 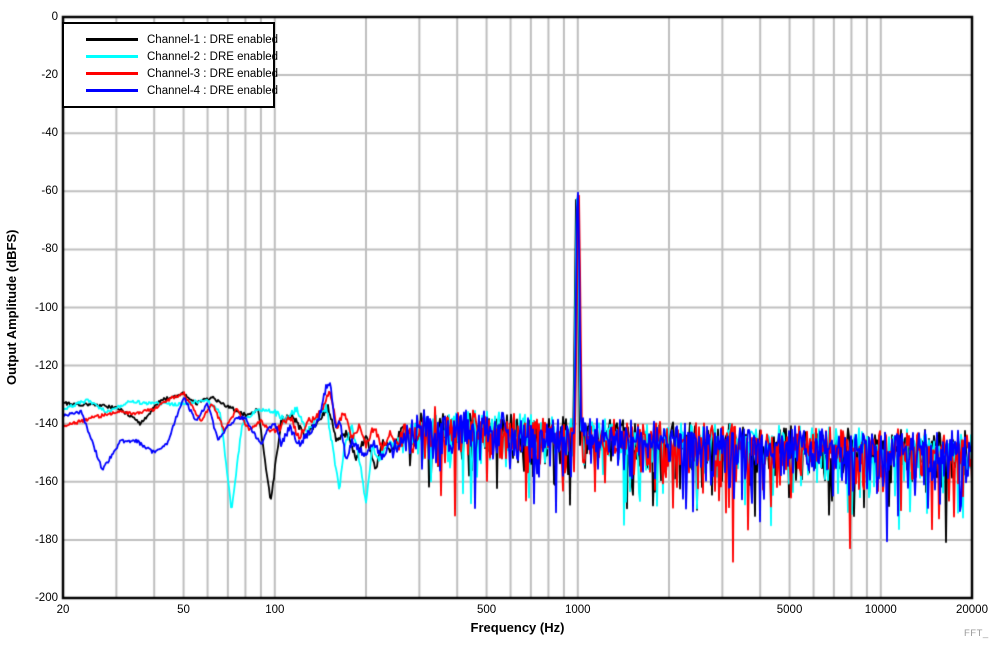 What do you see at coordinates (577, 610) in the screenshot?
I see `x-tick-label: 1000` at bounding box center [577, 610].